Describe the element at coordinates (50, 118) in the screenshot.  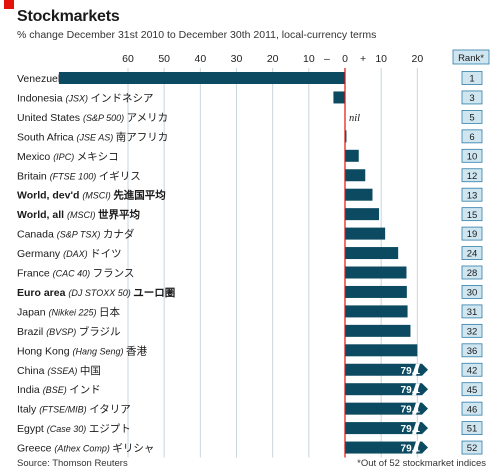
I see `country-name: United States` at that location.